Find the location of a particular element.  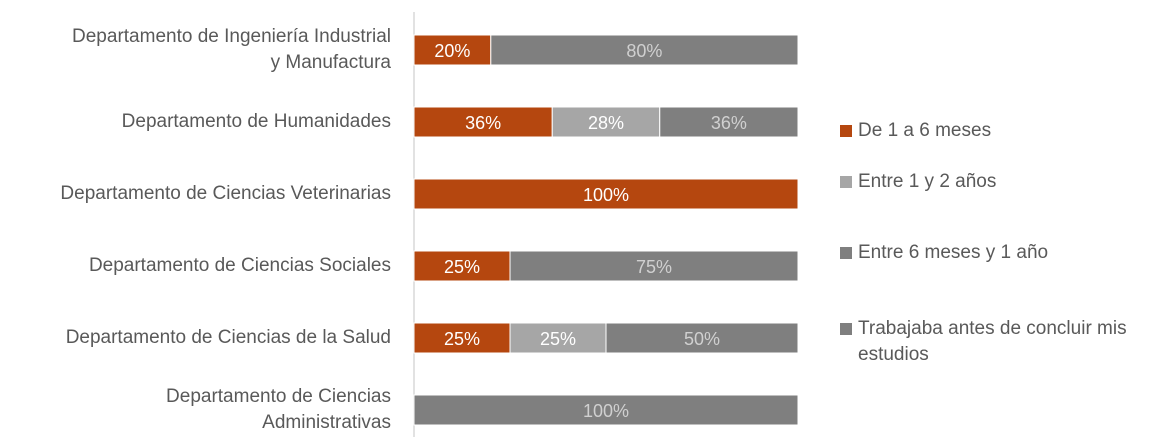

category-label: Departamento de Humanidades is located at coordinates (256, 122).